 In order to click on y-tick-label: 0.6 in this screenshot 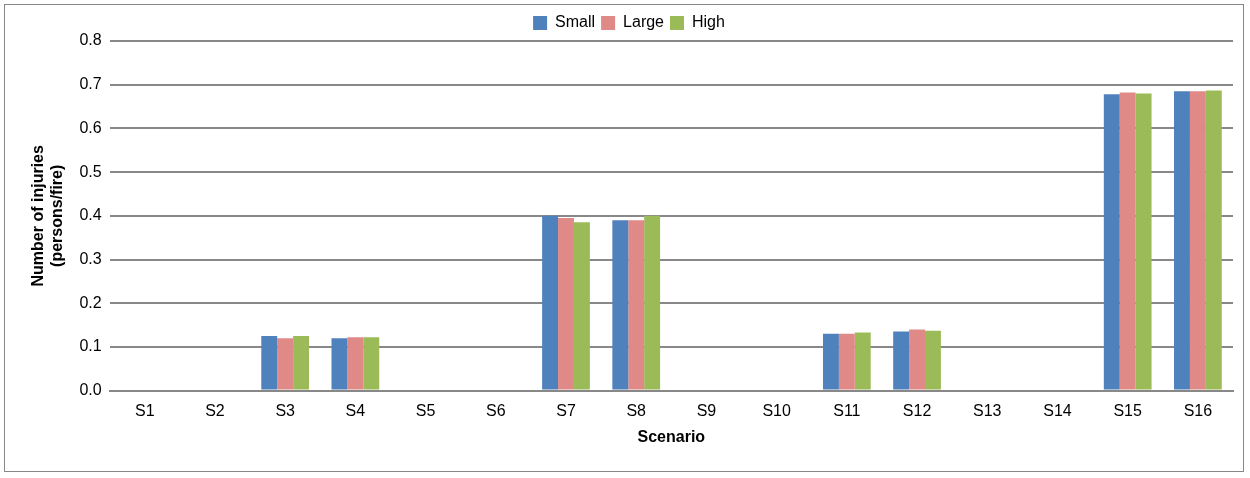, I will do `click(90, 127)`.